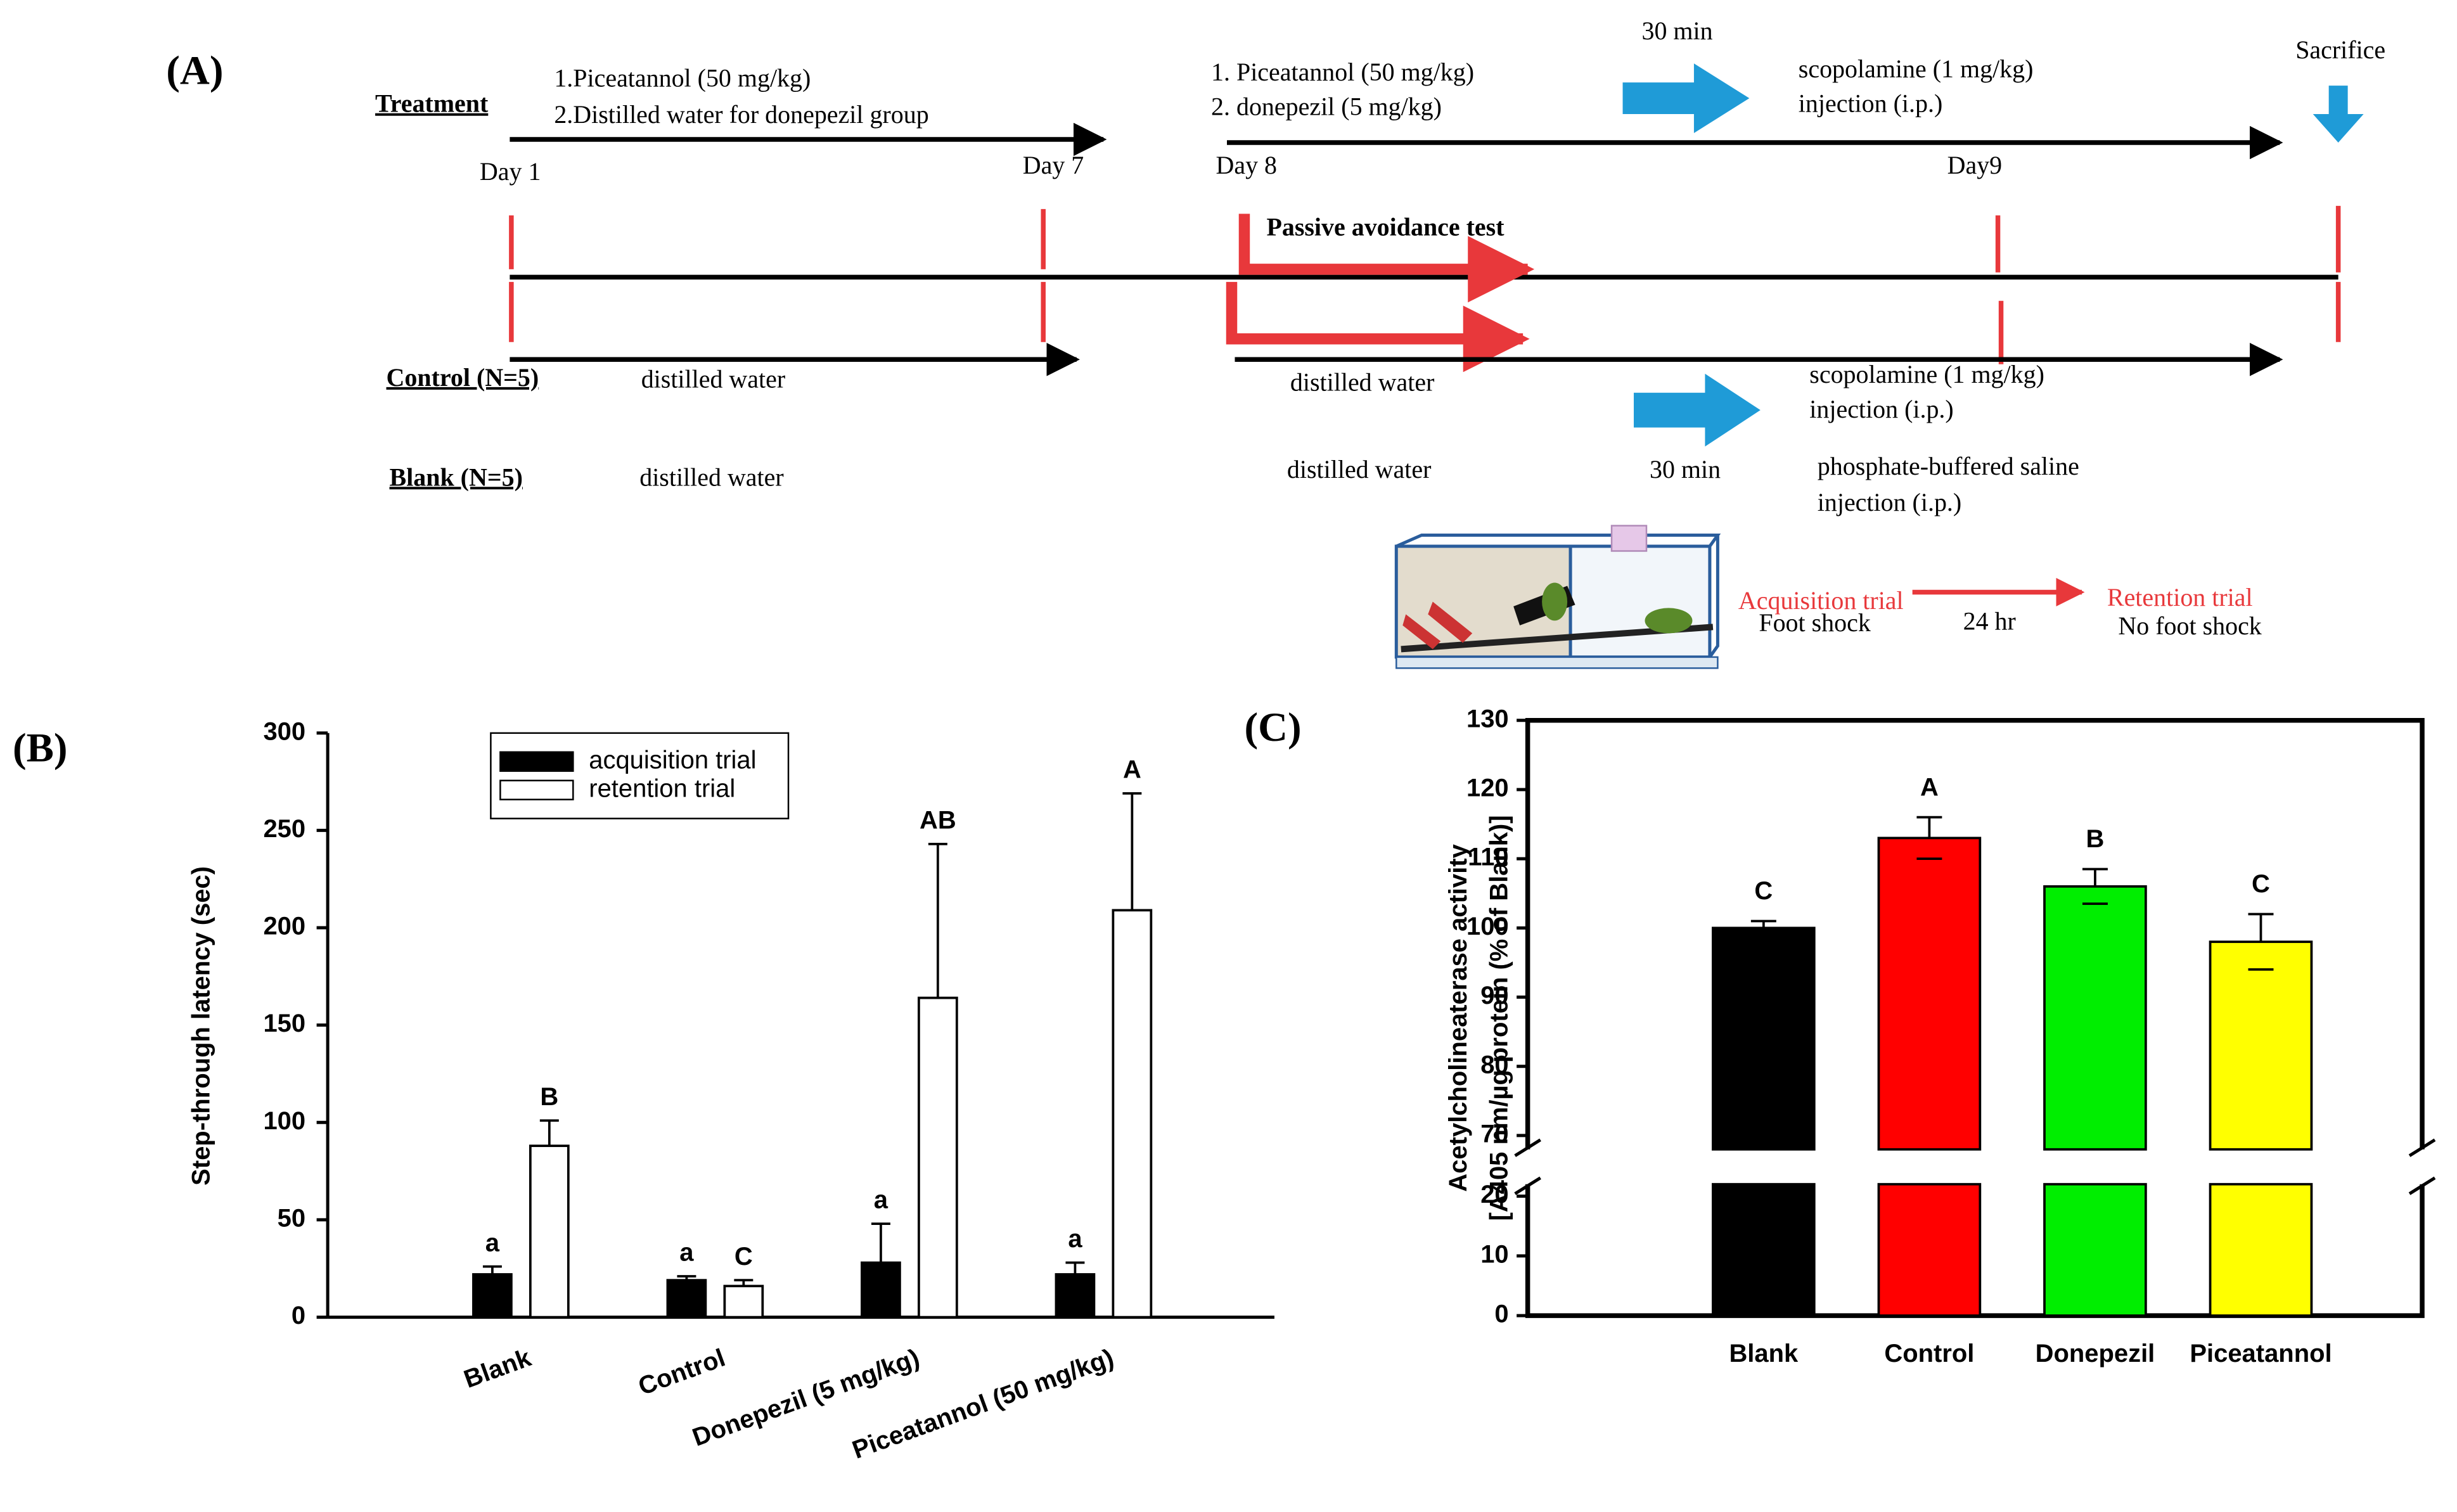  Describe the element at coordinates (1975, 165) in the screenshot. I see `day-label: Day9` at that location.